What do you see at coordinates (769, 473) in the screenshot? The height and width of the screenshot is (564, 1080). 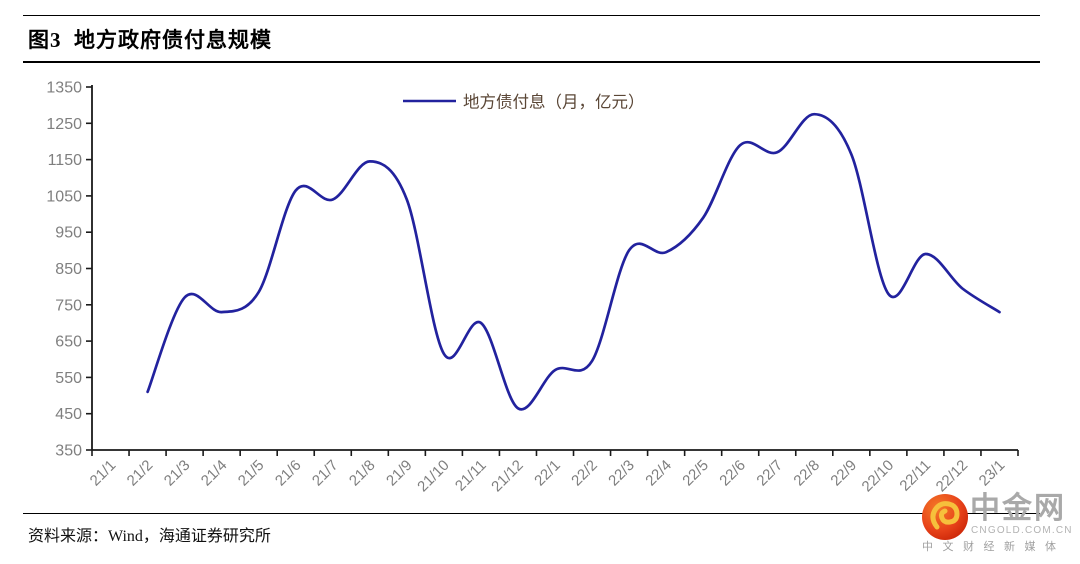 I see `x-tick-label: 22/7` at bounding box center [769, 473].